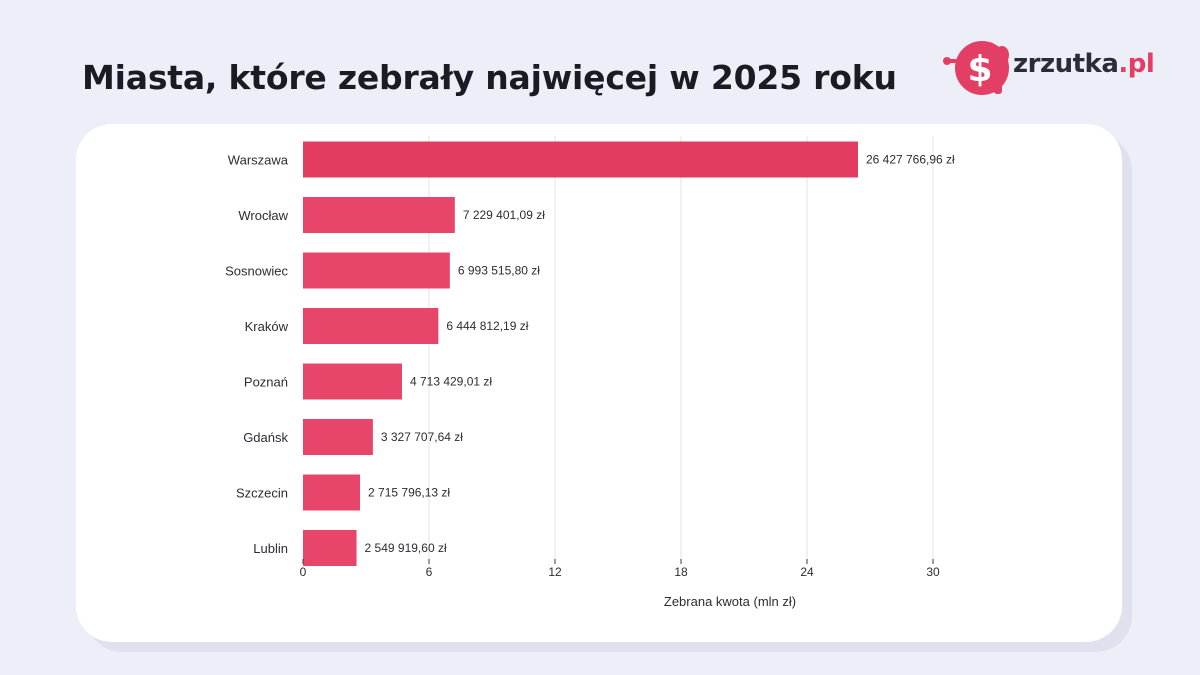  What do you see at coordinates (807, 572) in the screenshot?
I see `tick-label: 24` at bounding box center [807, 572].